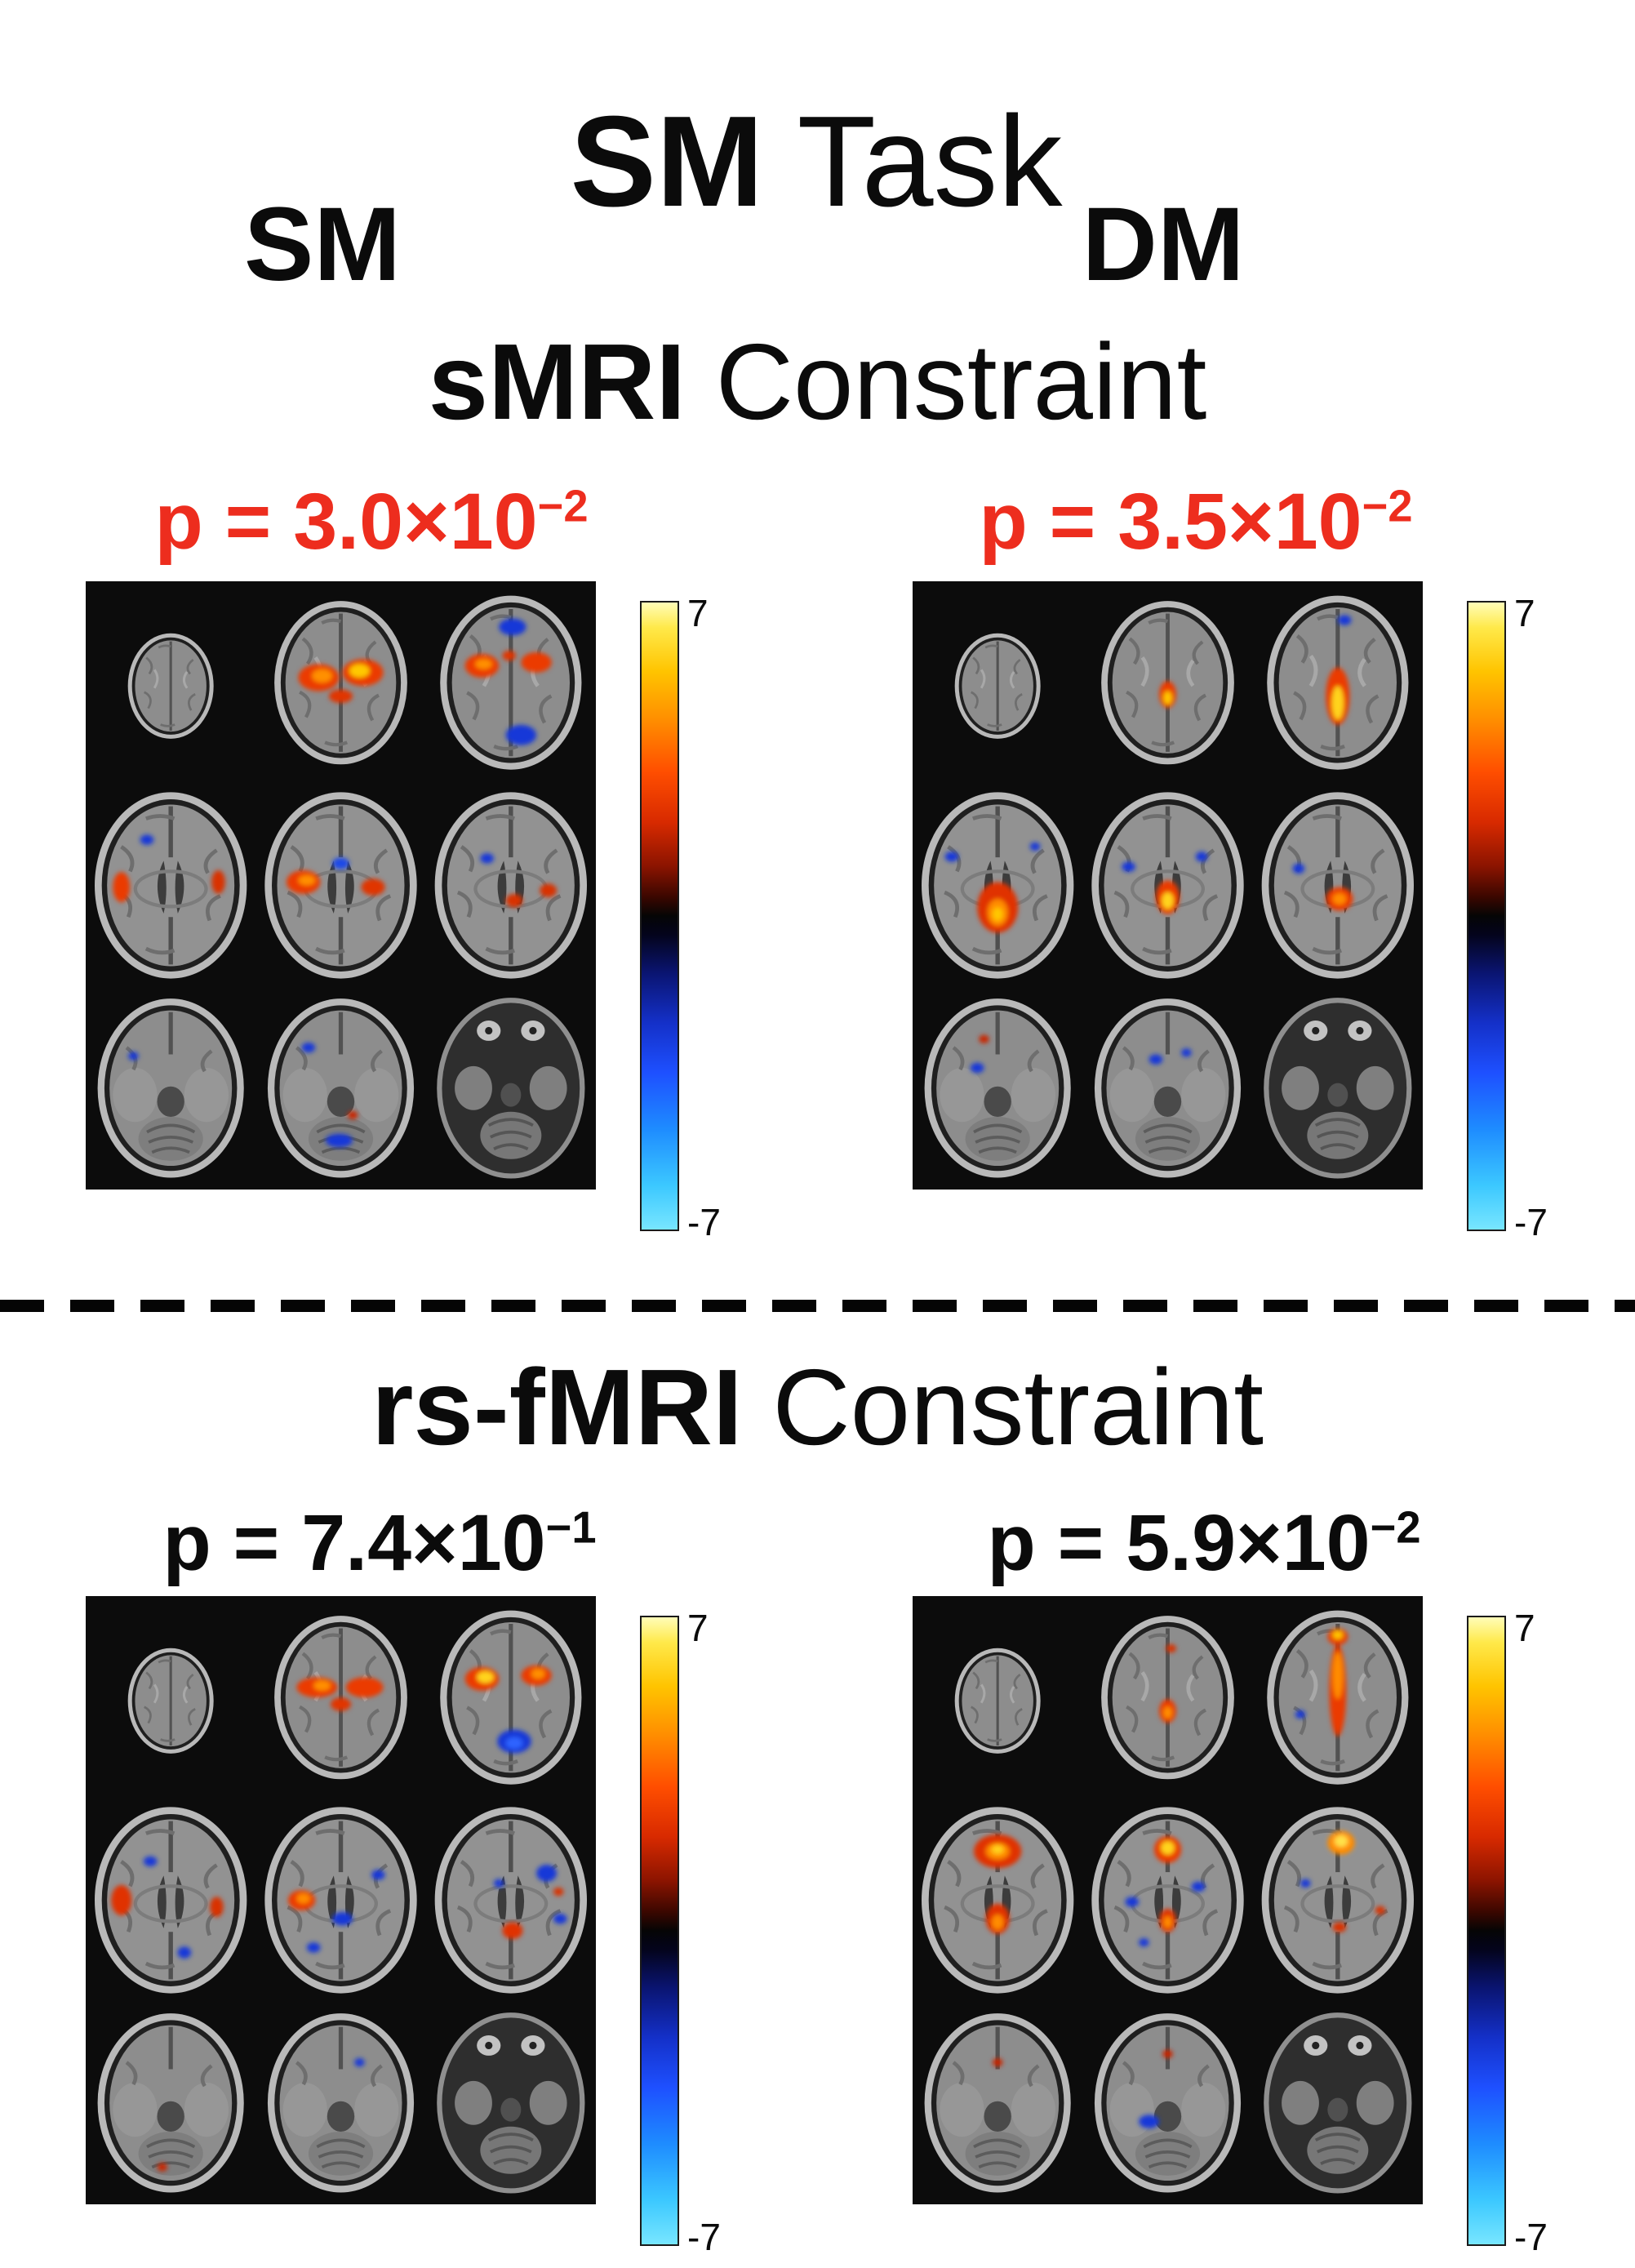 The height and width of the screenshot is (2268, 1635). I want to click on figure-title: SM Task, so click(817, 162).